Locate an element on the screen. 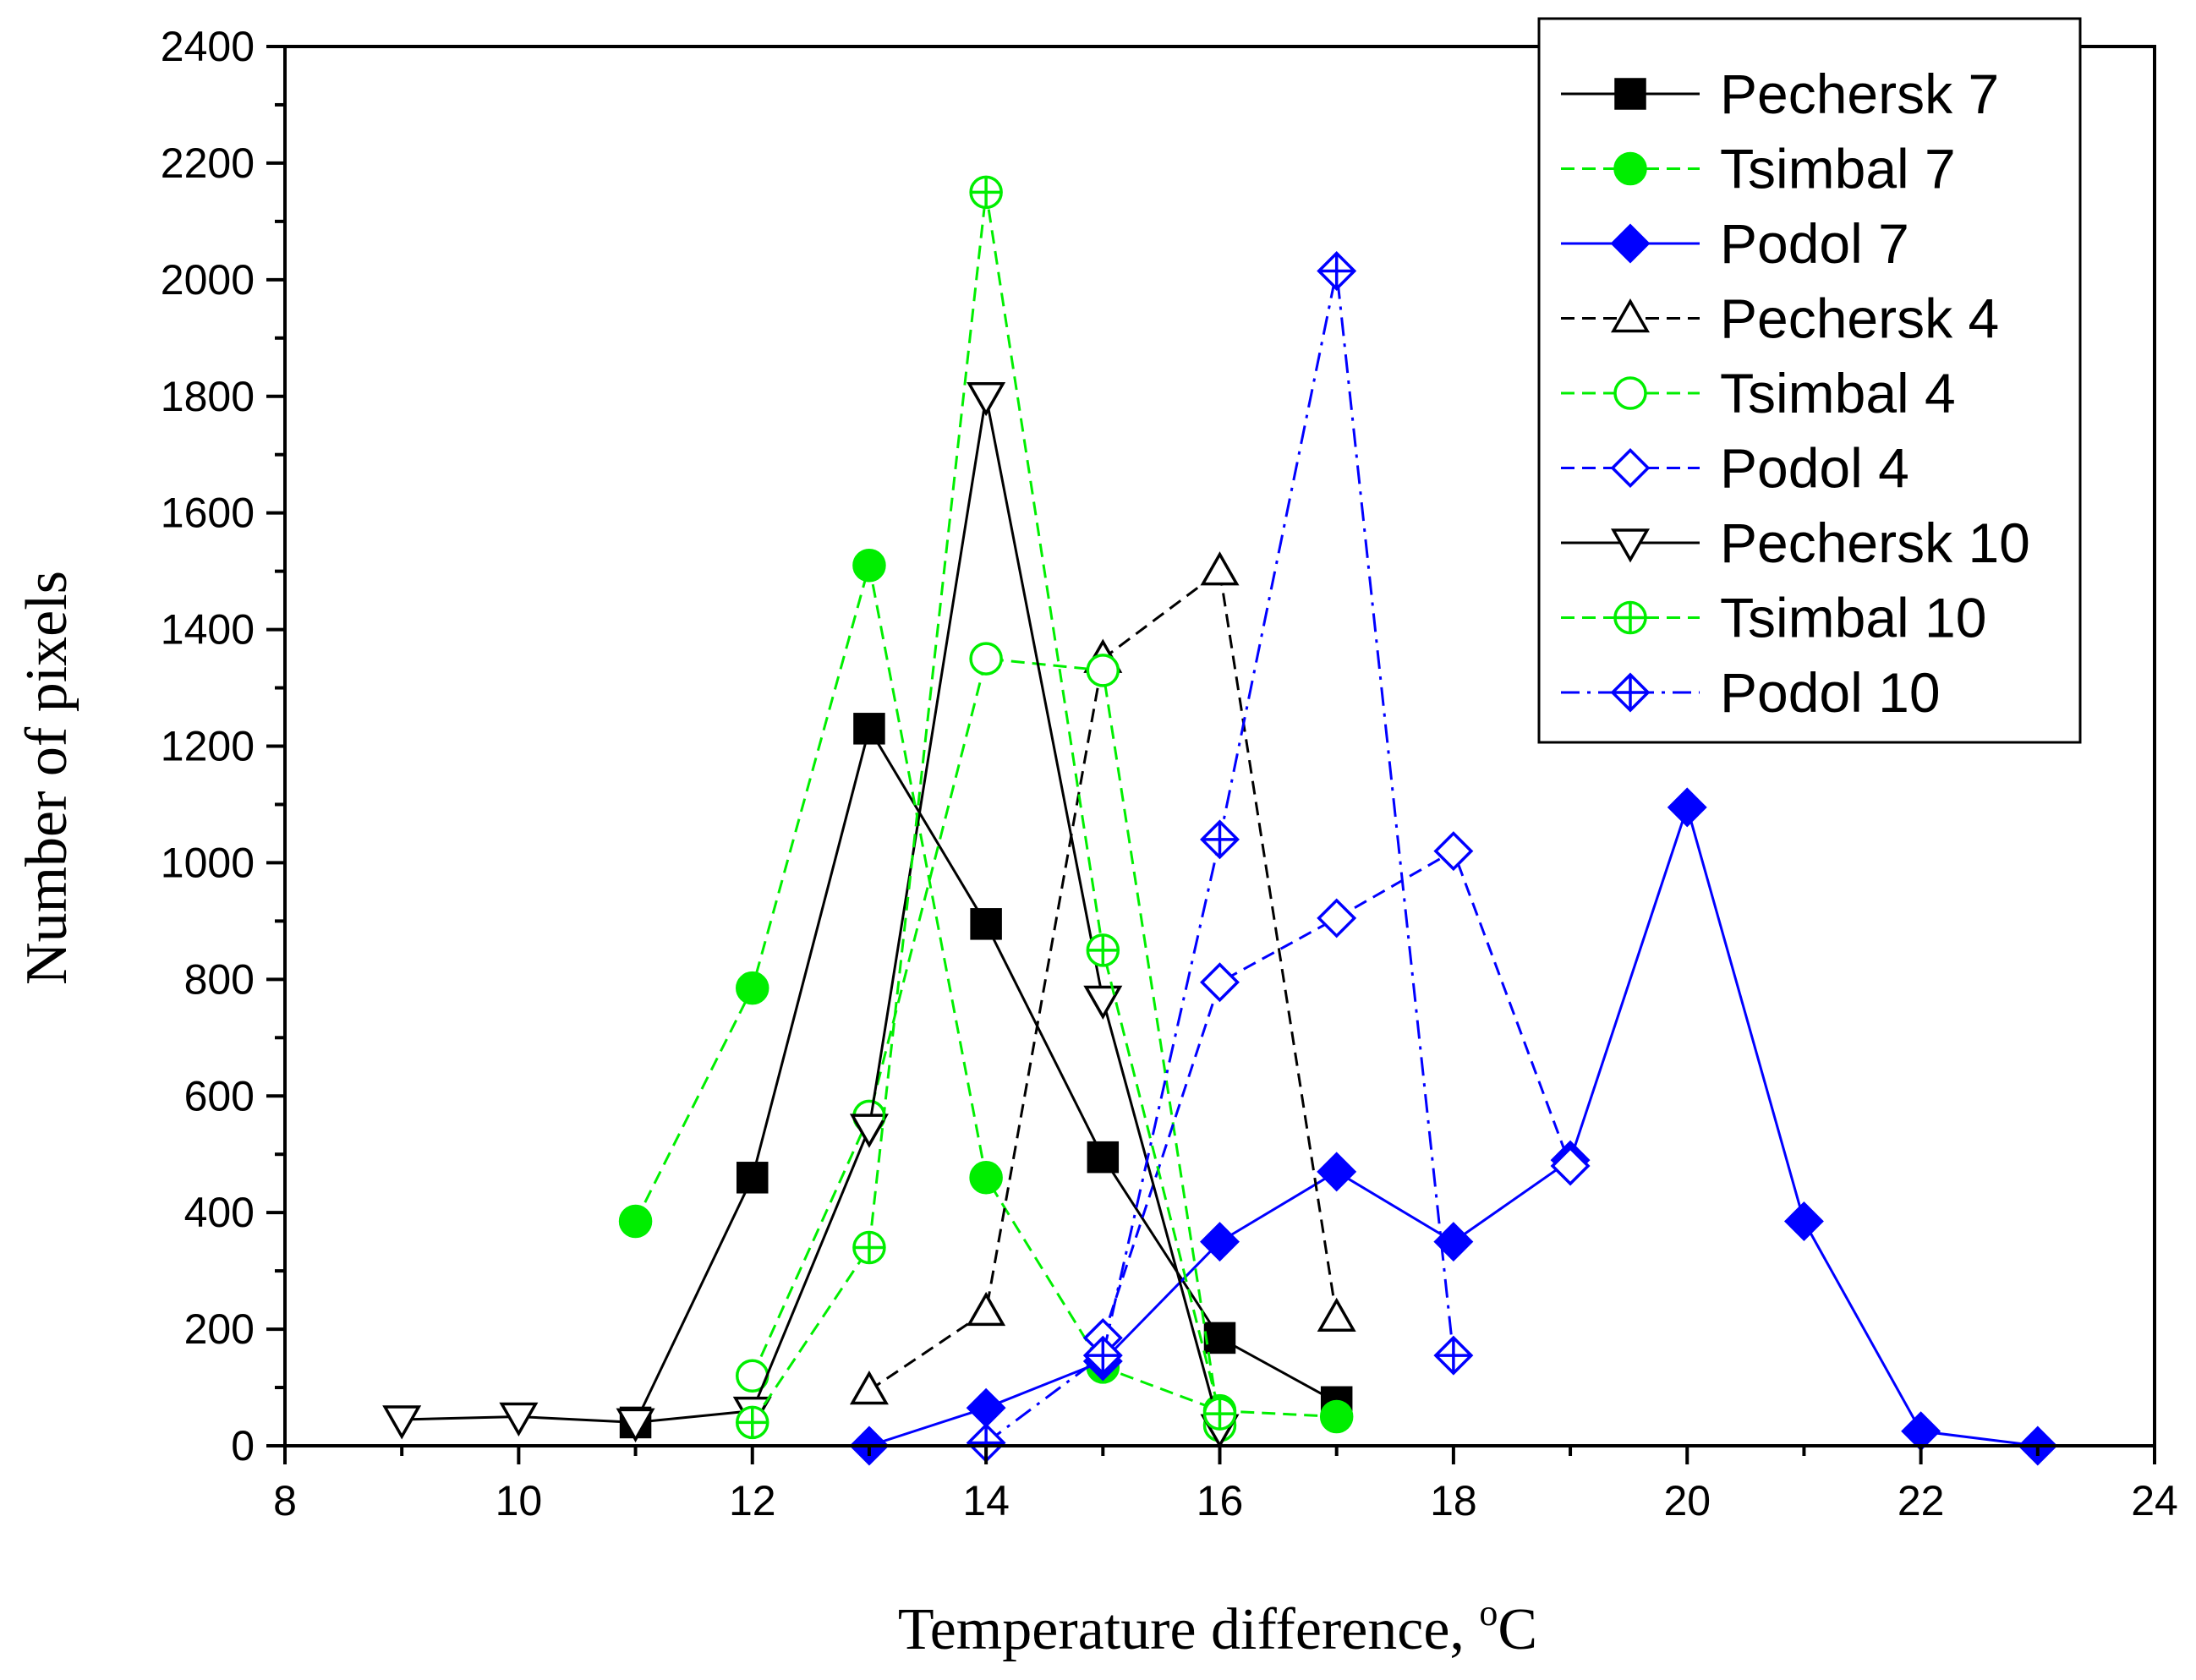  legend-label: Tsimbal 10 is located at coordinates (1853, 618).